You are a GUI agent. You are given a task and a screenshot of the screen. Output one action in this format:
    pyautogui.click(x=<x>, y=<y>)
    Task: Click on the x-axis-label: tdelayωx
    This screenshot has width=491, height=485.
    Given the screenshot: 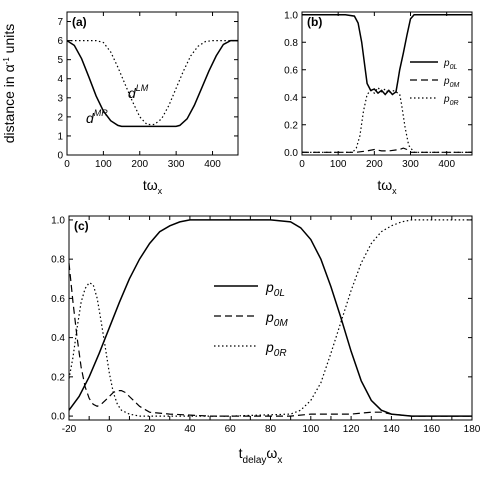 What is the action you would take?
    pyautogui.click(x=261, y=455)
    